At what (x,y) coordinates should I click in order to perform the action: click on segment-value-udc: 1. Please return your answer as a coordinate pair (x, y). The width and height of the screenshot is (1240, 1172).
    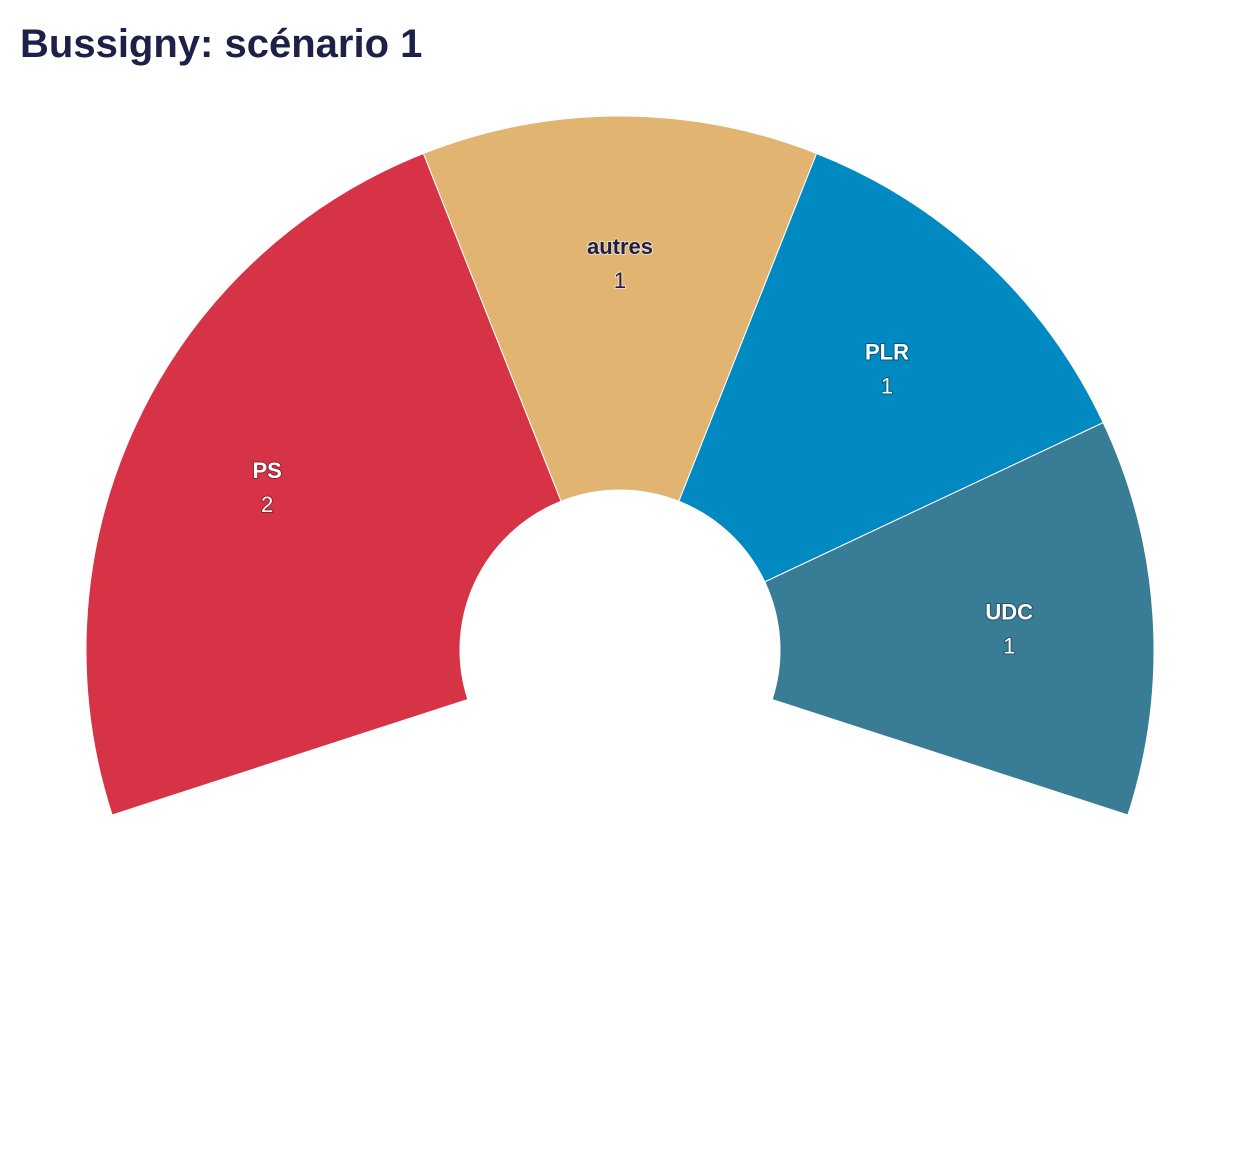
    Looking at the image, I should click on (1009, 646).